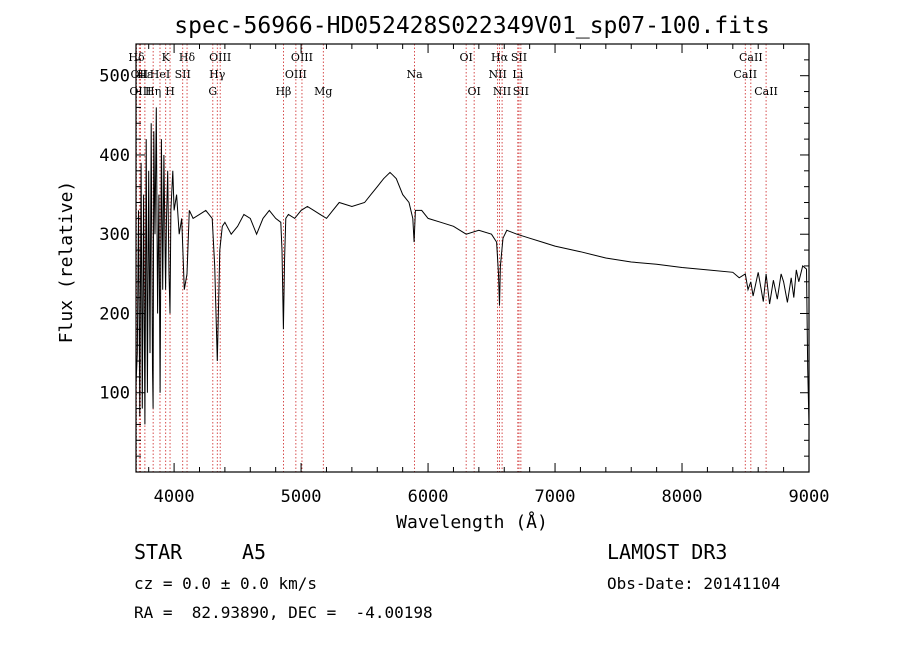  What do you see at coordinates (555, 497) in the screenshot?
I see `x-tick-label: 7000` at bounding box center [555, 497].